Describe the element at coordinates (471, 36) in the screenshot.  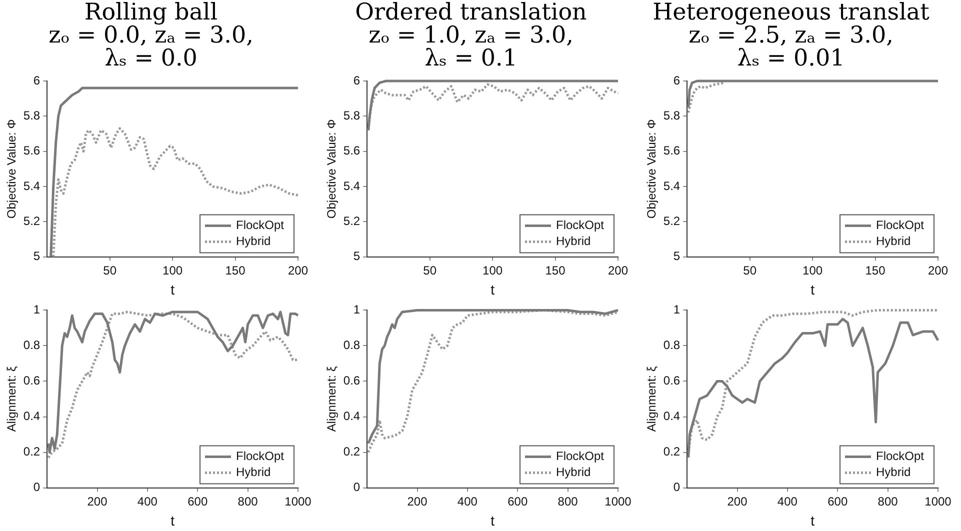
I see `chart-title: Ordered translation zₒ = 1.0, zₐ = 3.0, λₛ = 0.1` at that location.